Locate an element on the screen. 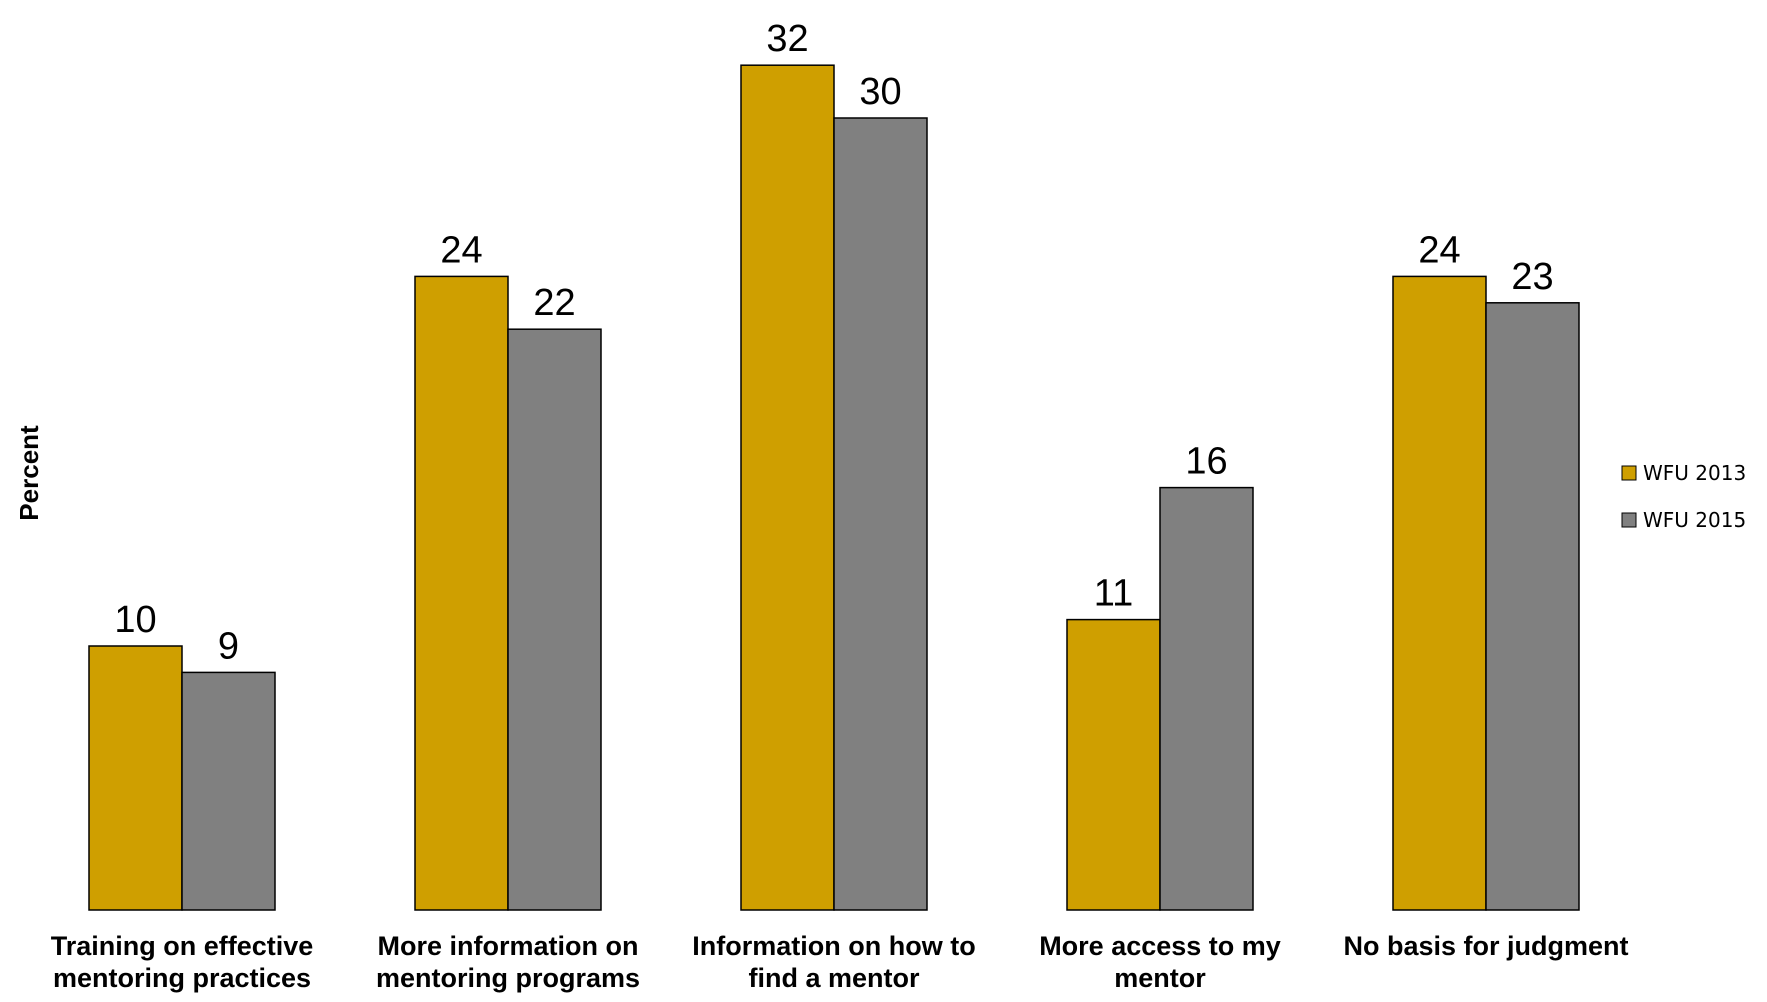 This screenshot has width=1767, height=1002. data-label-wfu-2015-2: 22 is located at coordinates (554, 303).